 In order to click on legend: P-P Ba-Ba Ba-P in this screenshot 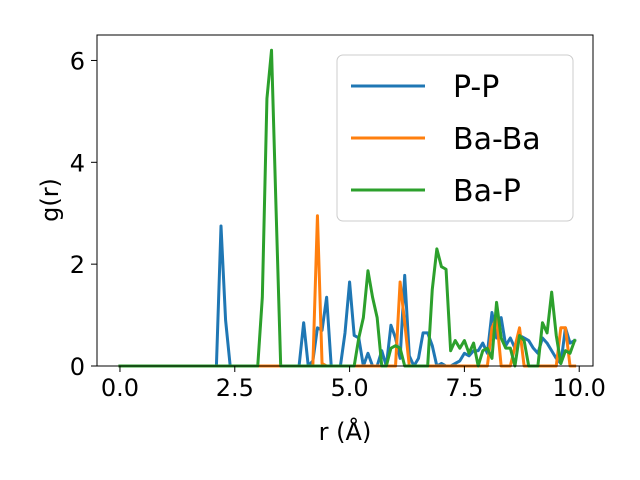, I will do `click(455, 138)`.